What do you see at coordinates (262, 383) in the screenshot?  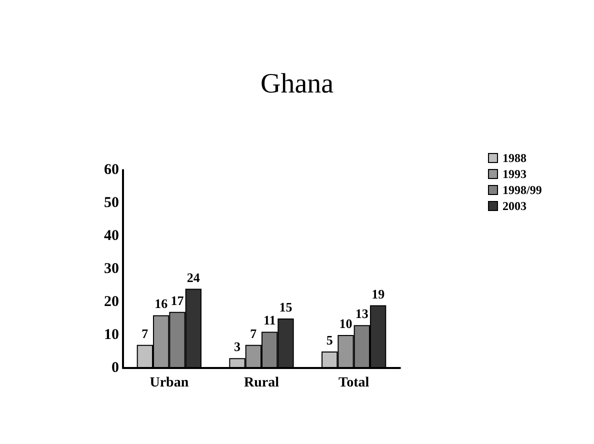 I see `x-tick-label: Rural` at bounding box center [262, 383].